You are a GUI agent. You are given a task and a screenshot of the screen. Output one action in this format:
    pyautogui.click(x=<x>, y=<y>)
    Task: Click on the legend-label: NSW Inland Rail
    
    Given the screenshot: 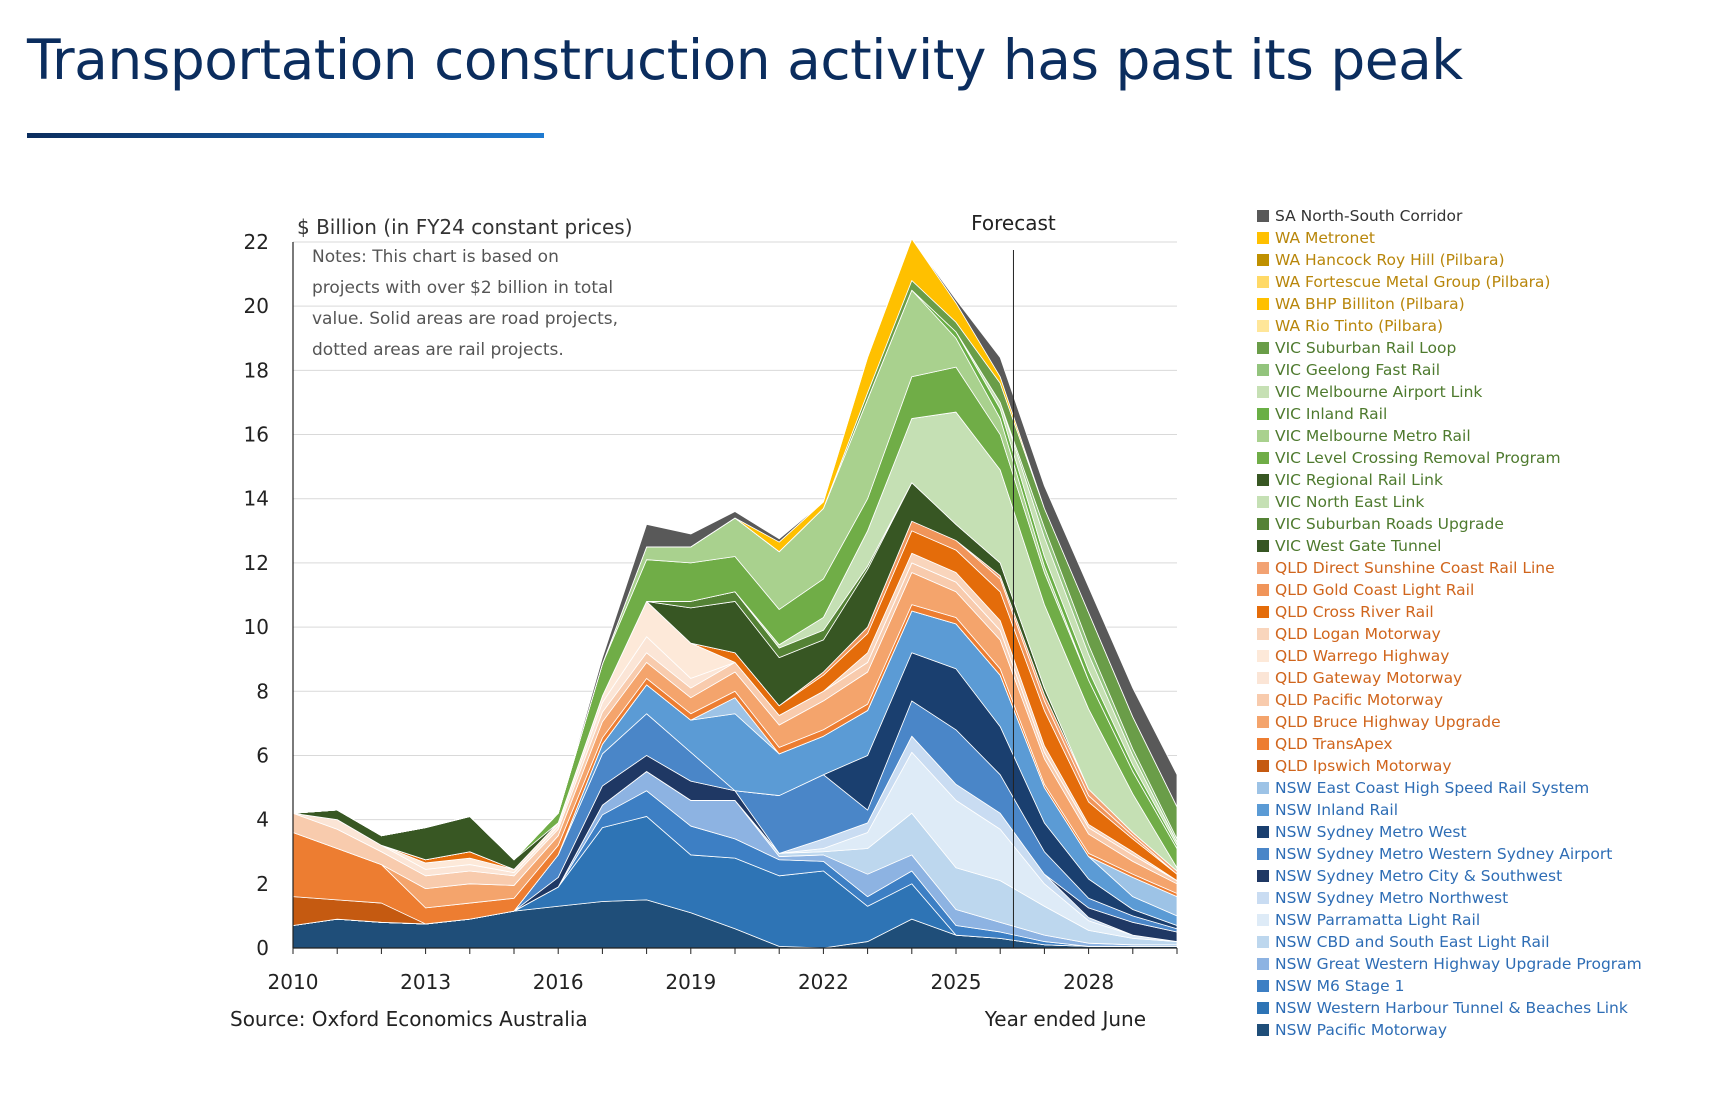 What is the action you would take?
    pyautogui.click(x=1337, y=810)
    